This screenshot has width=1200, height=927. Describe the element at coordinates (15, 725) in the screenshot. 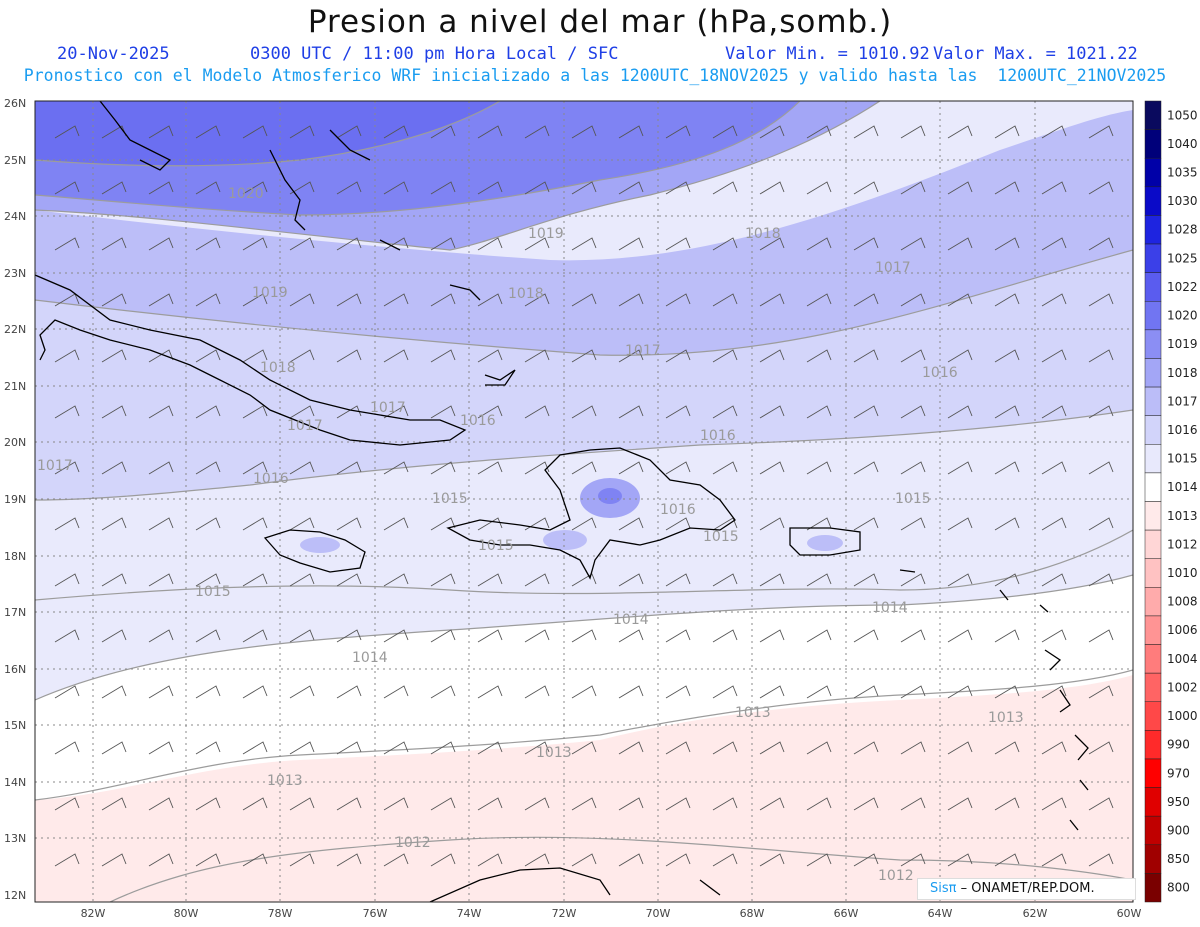

I see `lat-label: 15N` at that location.